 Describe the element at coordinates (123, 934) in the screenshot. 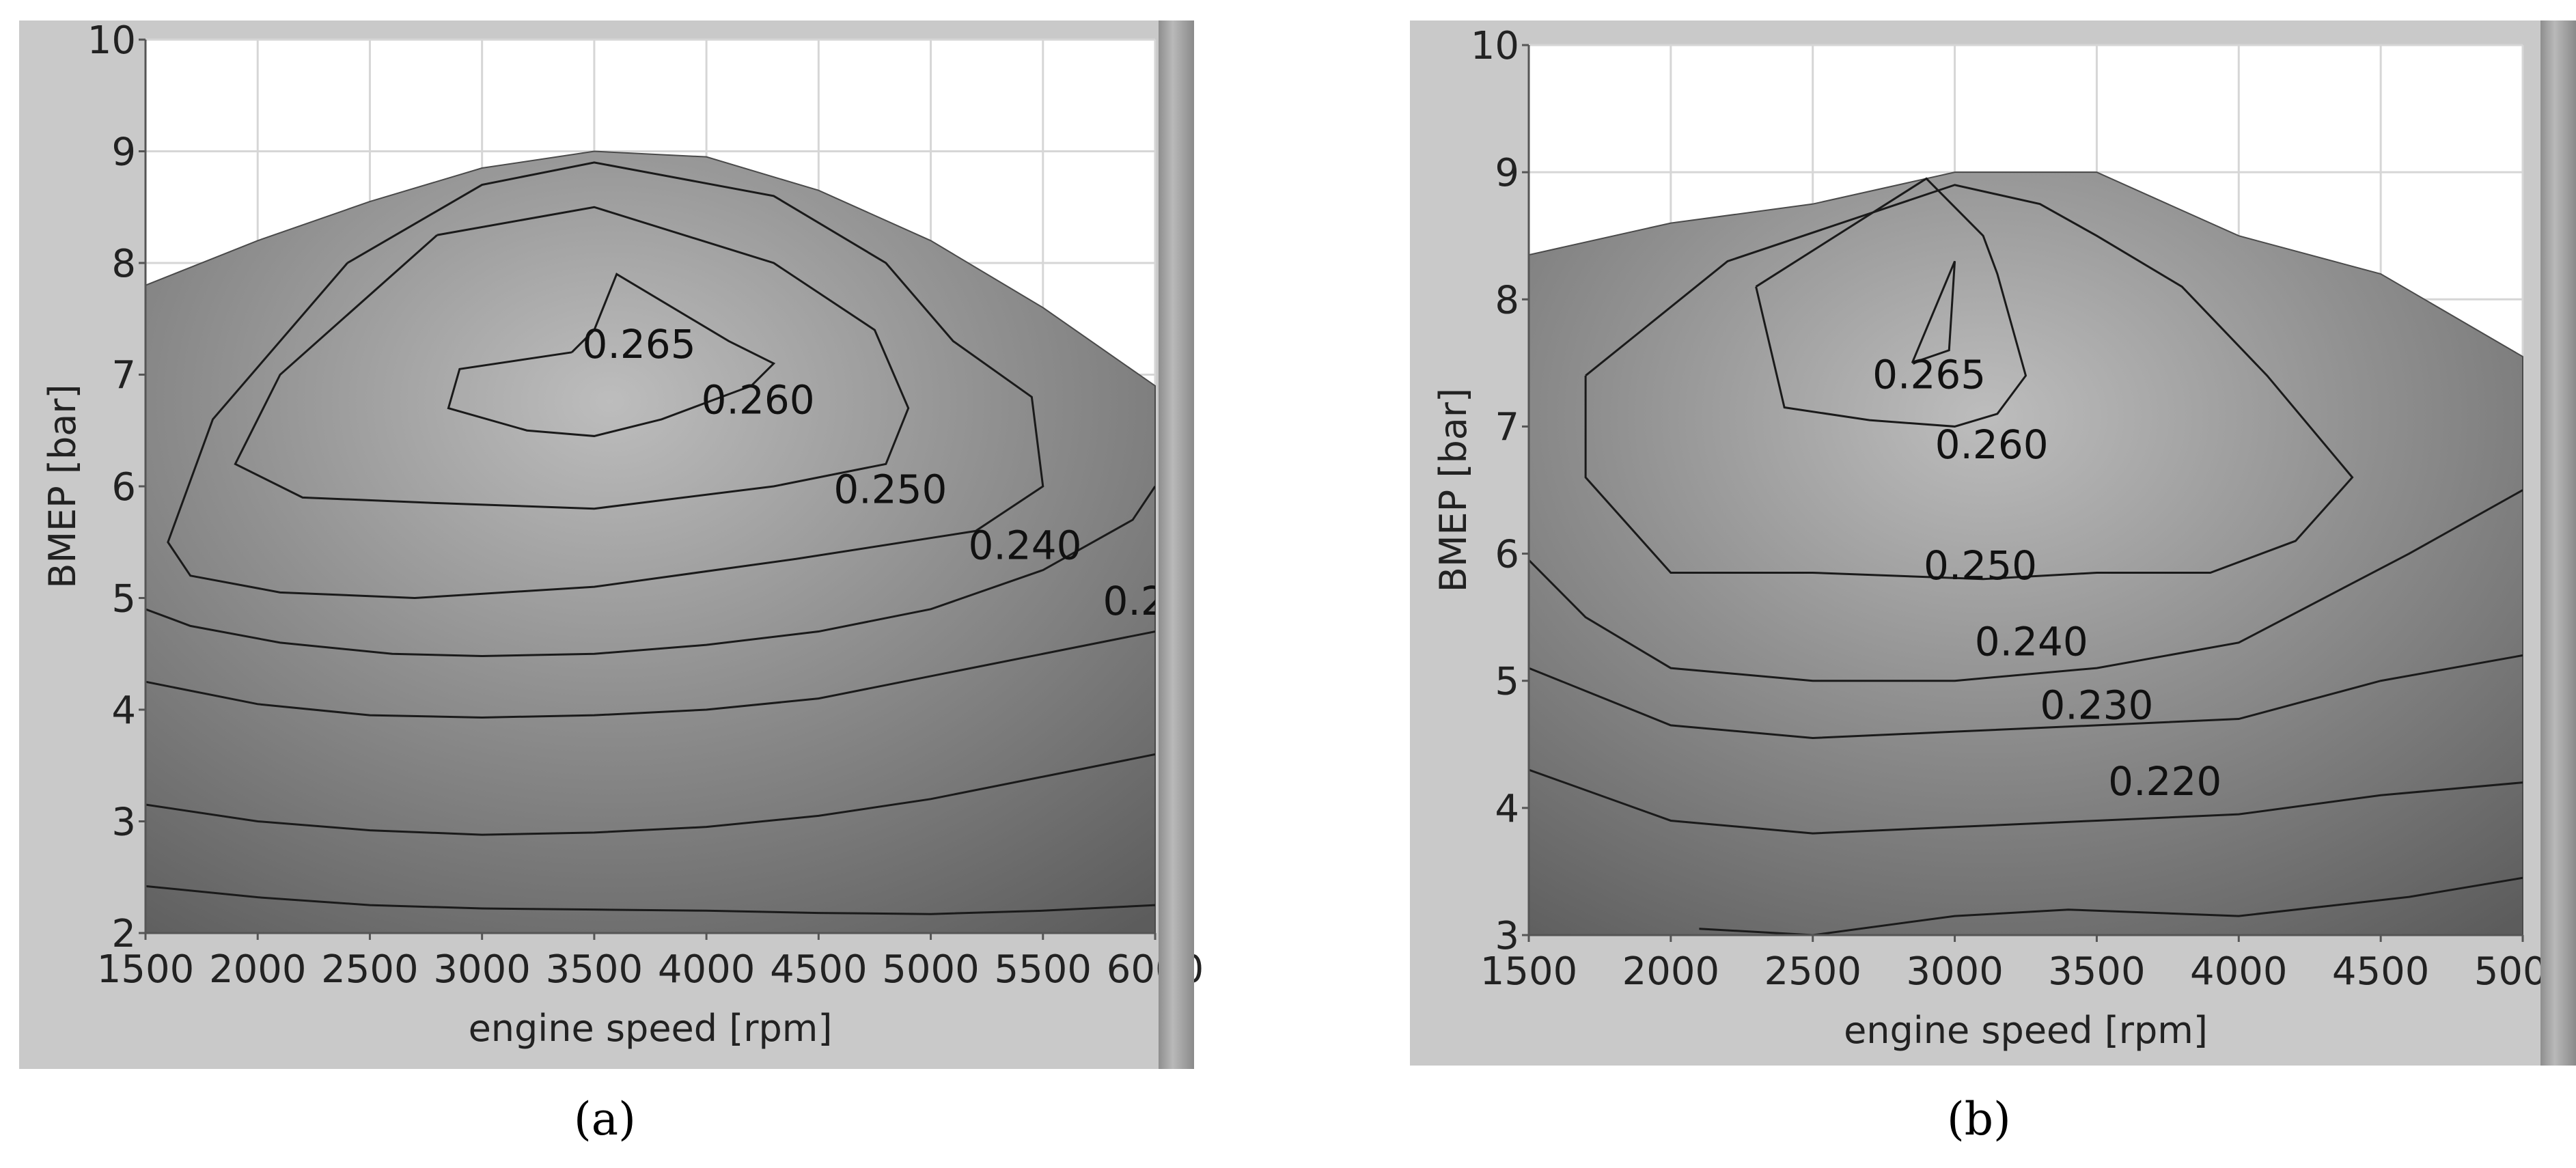

I see `y-tick-label: 2` at that location.